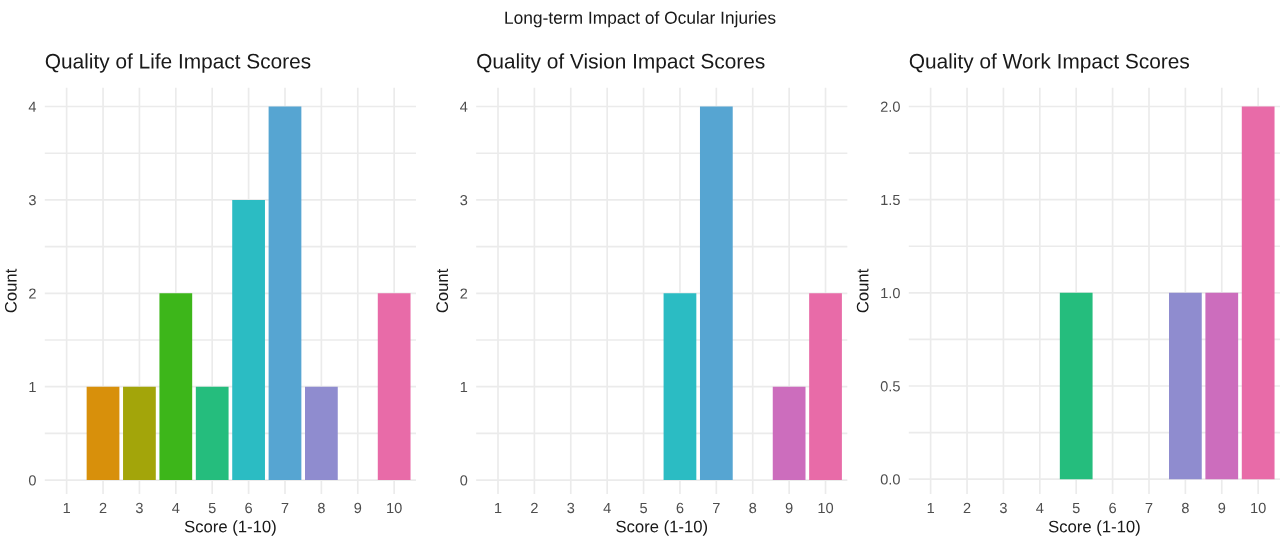 This screenshot has width=1280, height=549. I want to click on chart-title: Quality of Work Impact Scores, so click(1049, 63).